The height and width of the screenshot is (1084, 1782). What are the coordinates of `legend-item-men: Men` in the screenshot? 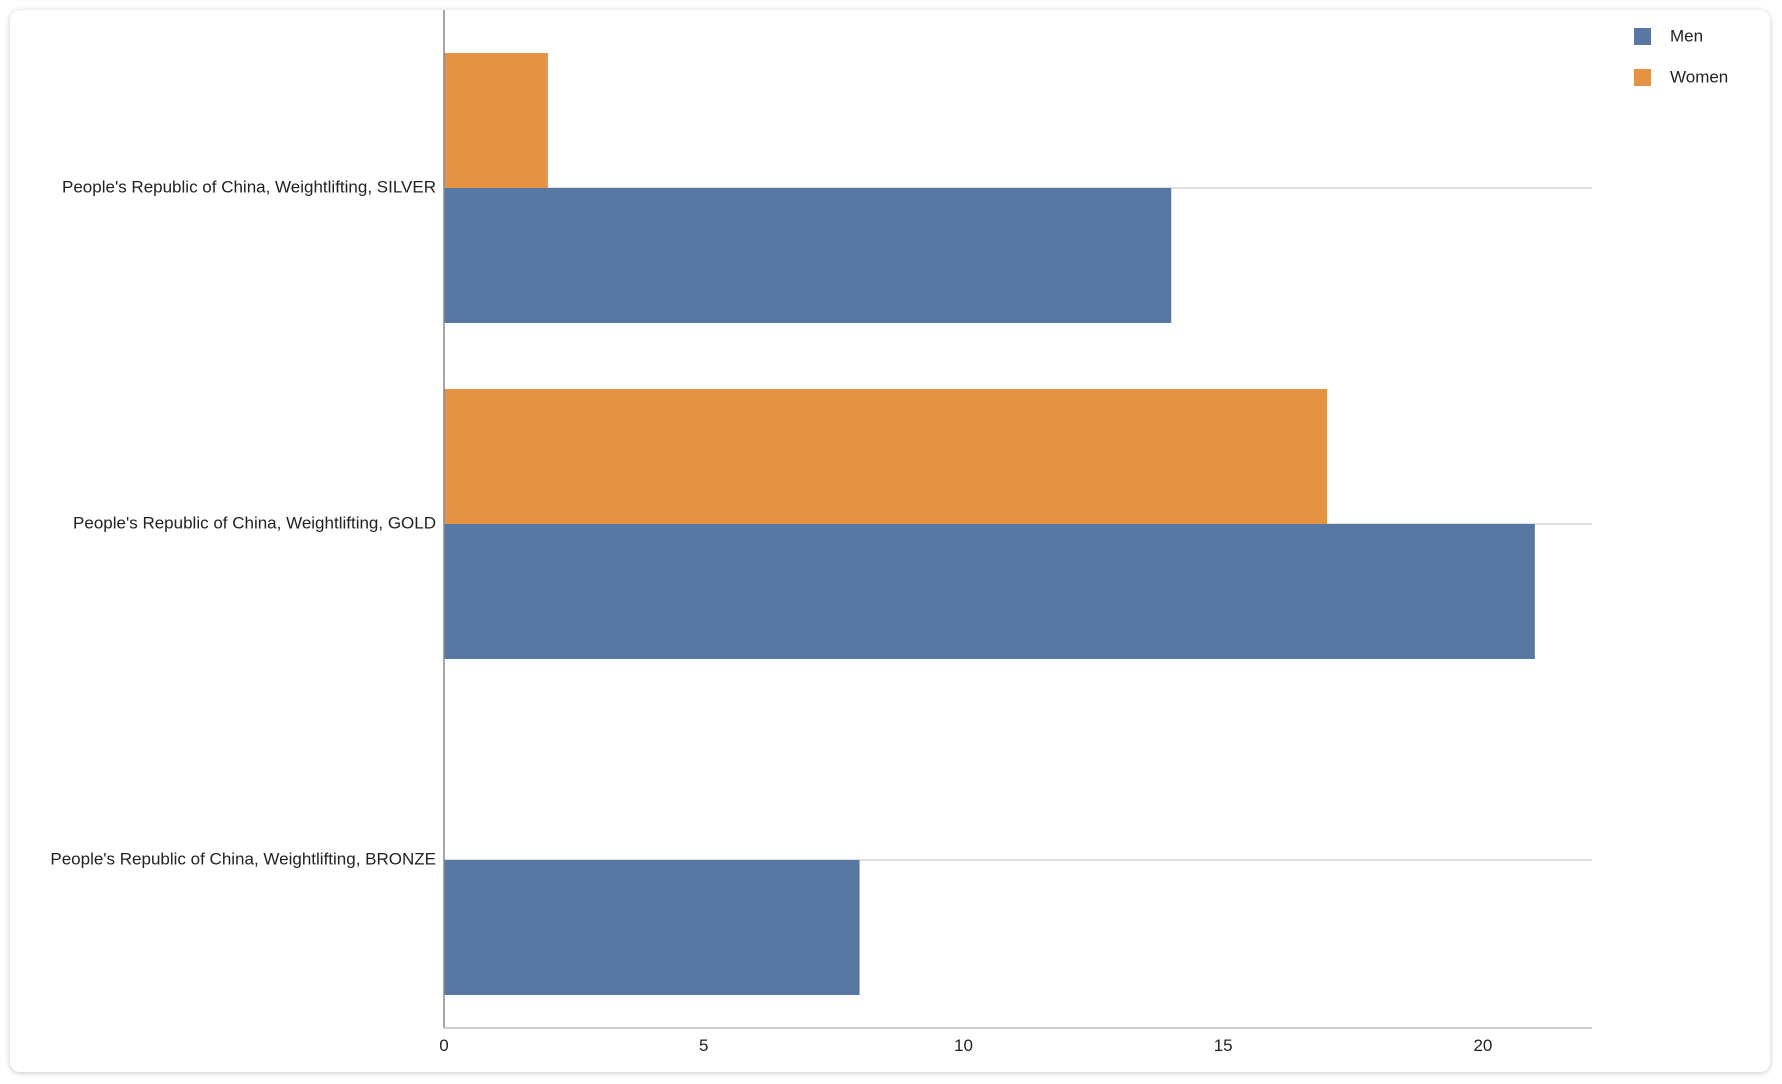 It's located at (1668, 35).